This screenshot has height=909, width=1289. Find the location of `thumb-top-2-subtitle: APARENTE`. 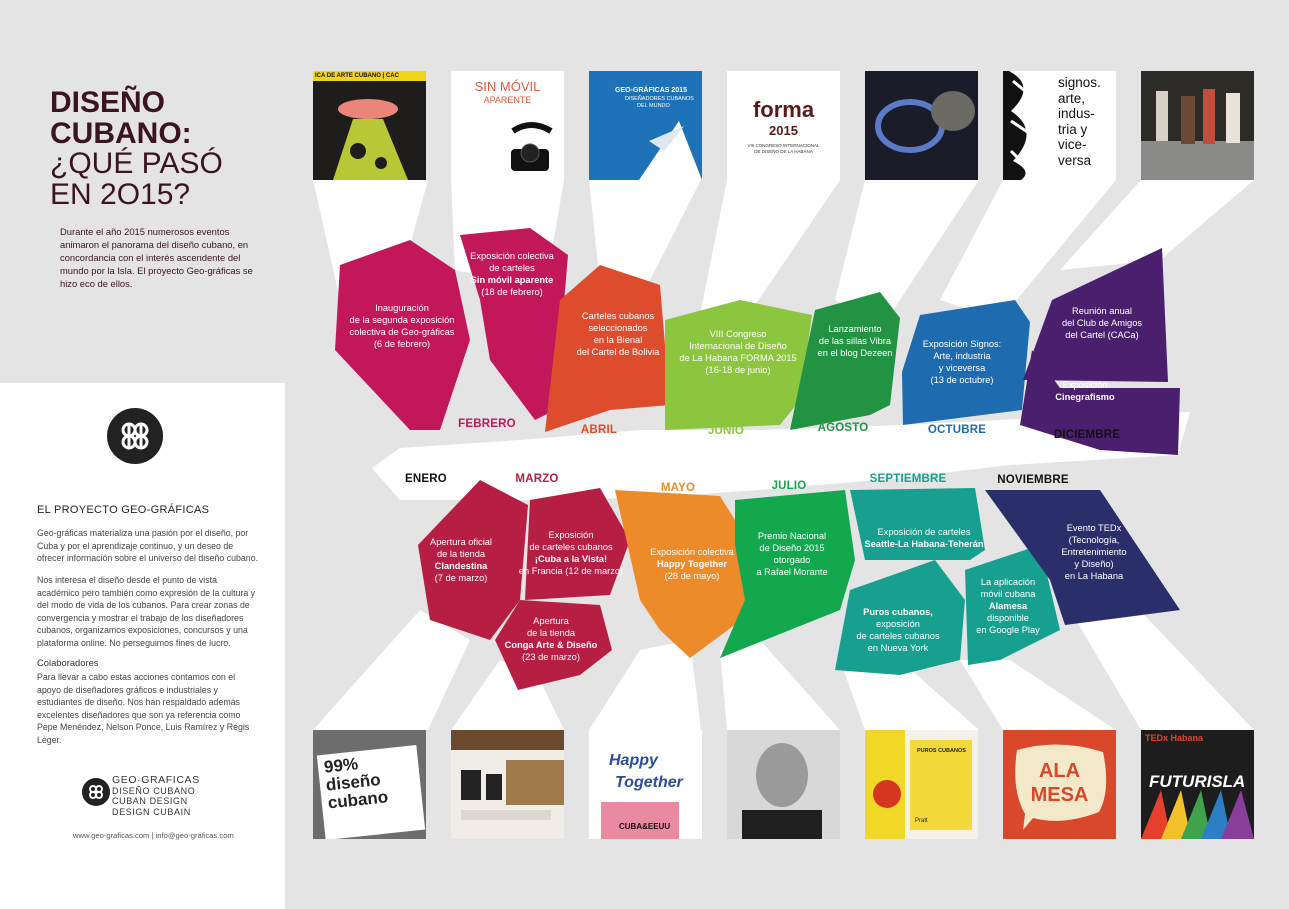

thumb-top-2-subtitle: APARENTE is located at coordinates (507, 100).